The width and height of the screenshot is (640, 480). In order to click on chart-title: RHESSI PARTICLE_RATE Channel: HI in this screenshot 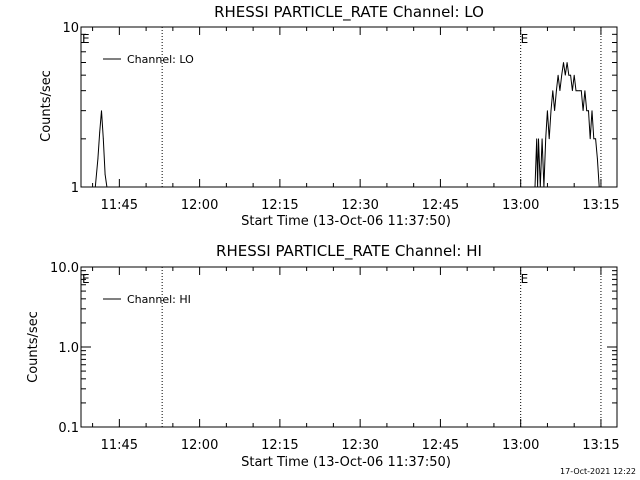, I will do `click(349, 251)`.